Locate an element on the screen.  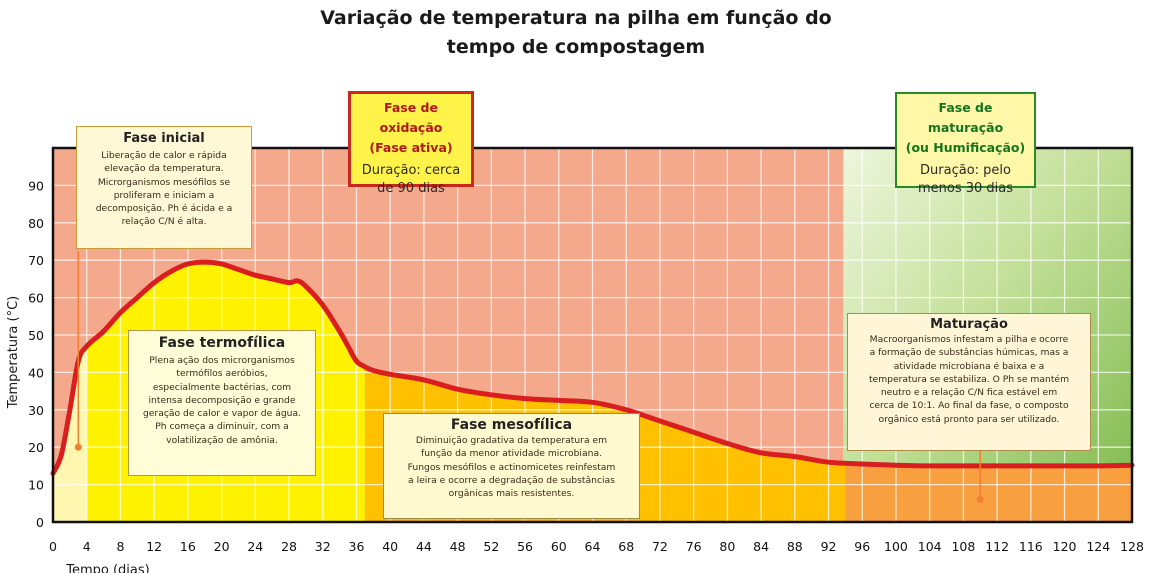
termofilica-line-1: termófilos aeróbios, is located at coordinates (222, 374).